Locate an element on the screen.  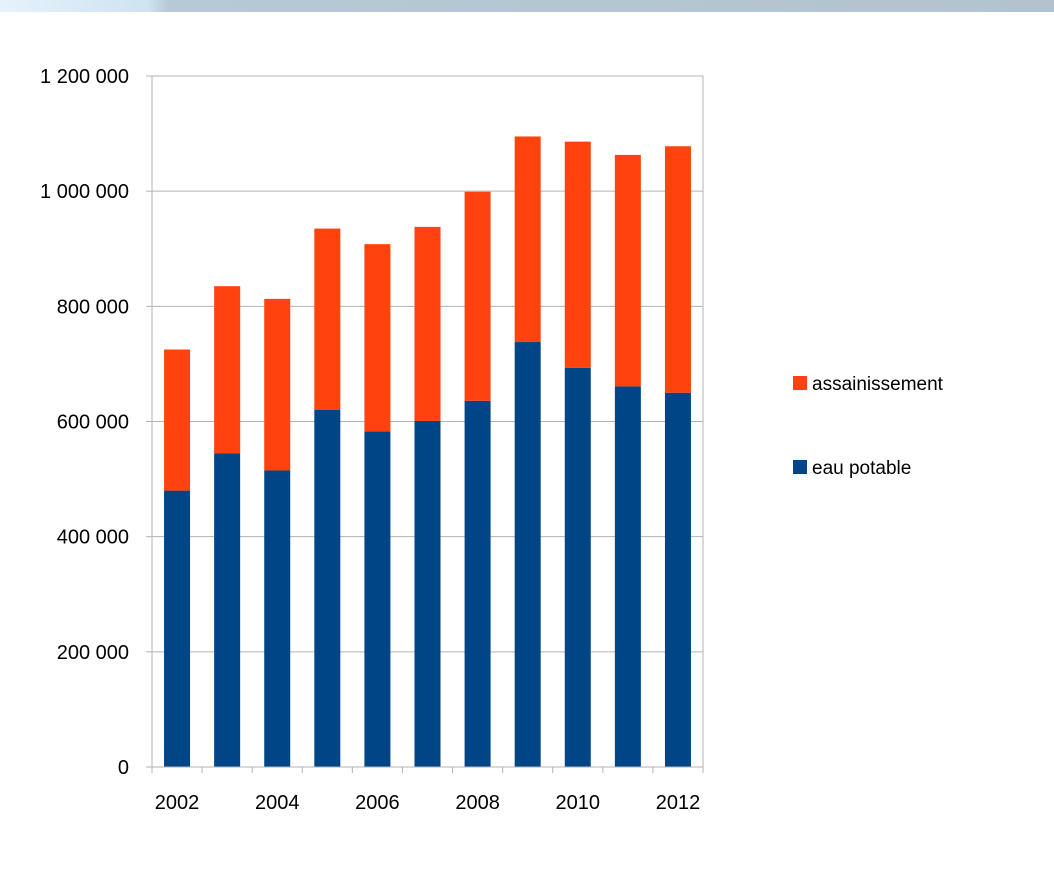
bar-assainissement-2011 is located at coordinates (627, 270).